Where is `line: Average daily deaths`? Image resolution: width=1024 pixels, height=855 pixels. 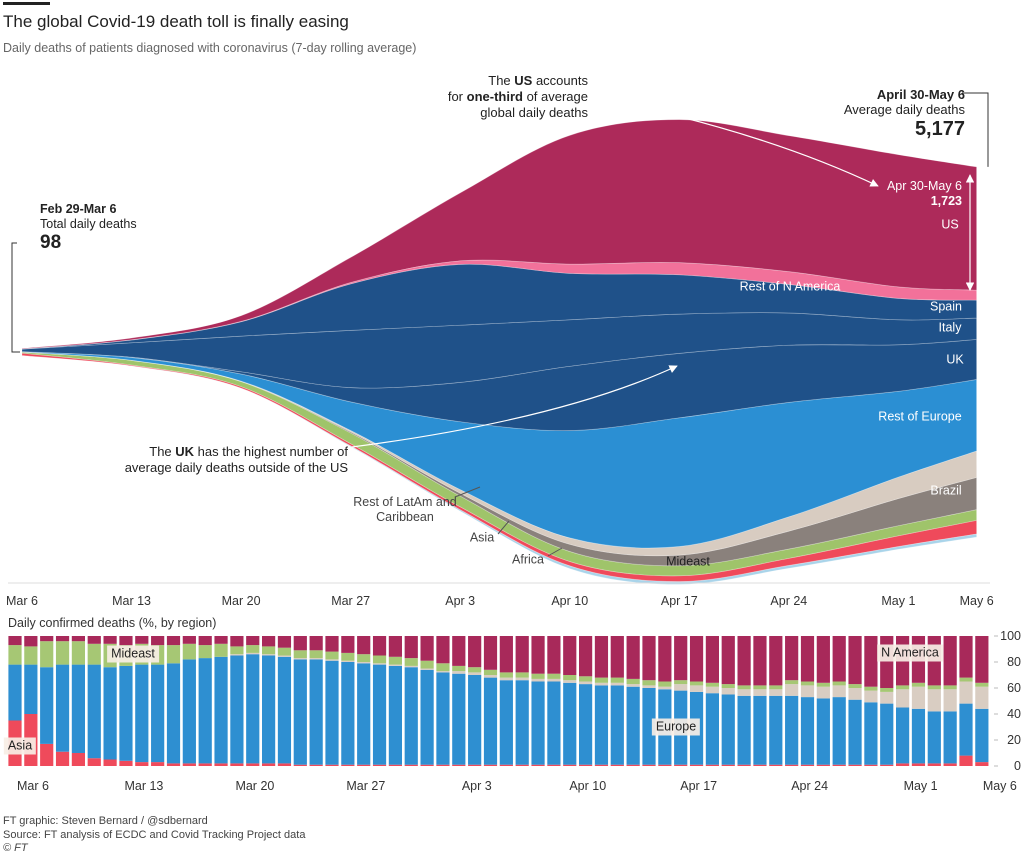
line: Average daily deaths is located at coordinates (904, 109).